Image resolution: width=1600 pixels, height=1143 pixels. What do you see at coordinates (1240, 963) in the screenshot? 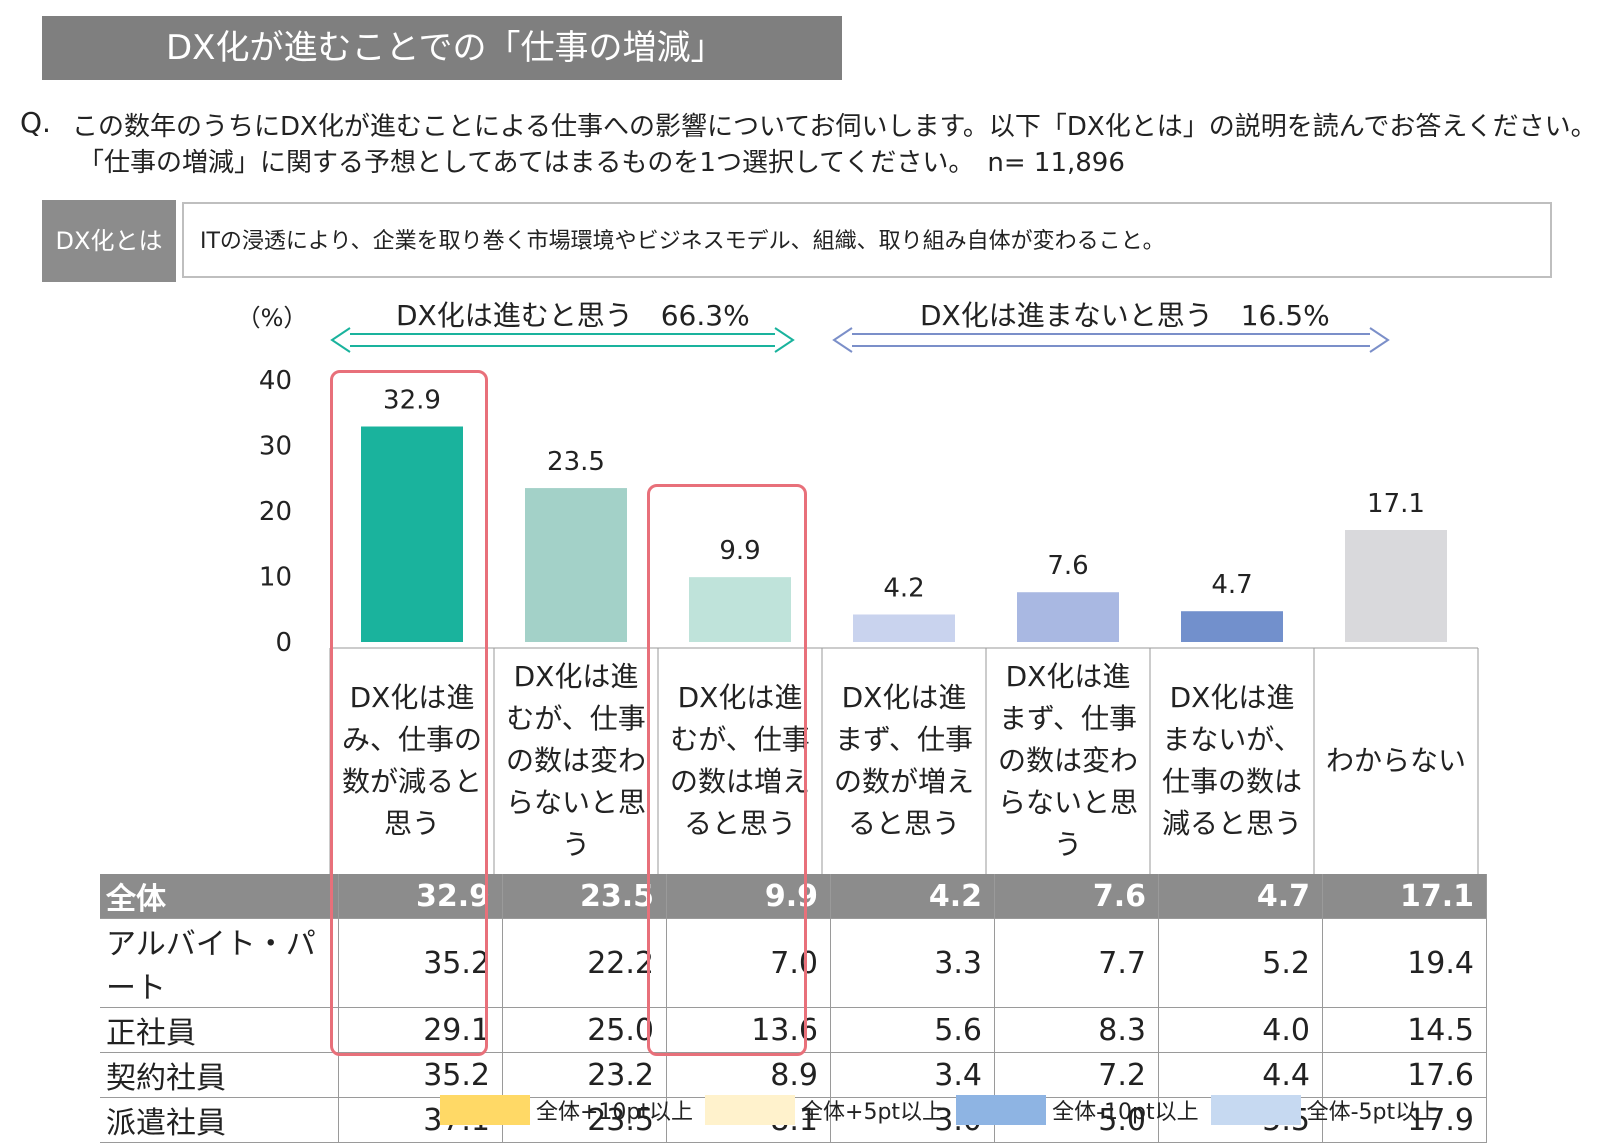
I see `table-cell: 5.2` at bounding box center [1240, 963].